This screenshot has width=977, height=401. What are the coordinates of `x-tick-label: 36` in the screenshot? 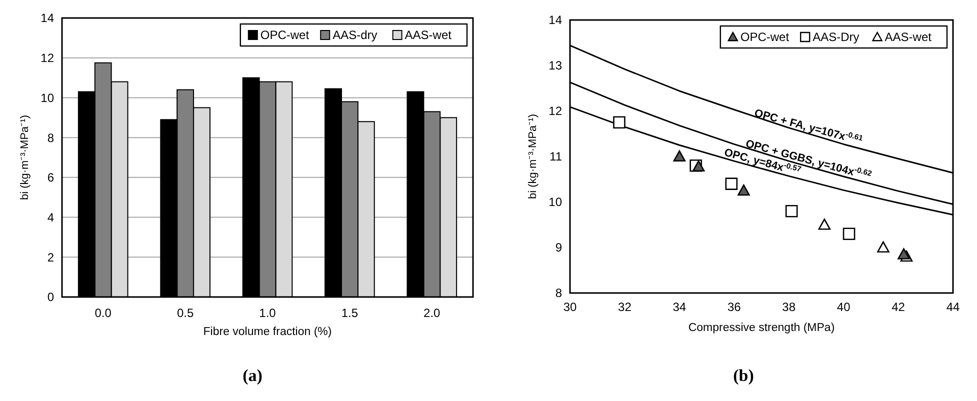 It's located at (734, 307).